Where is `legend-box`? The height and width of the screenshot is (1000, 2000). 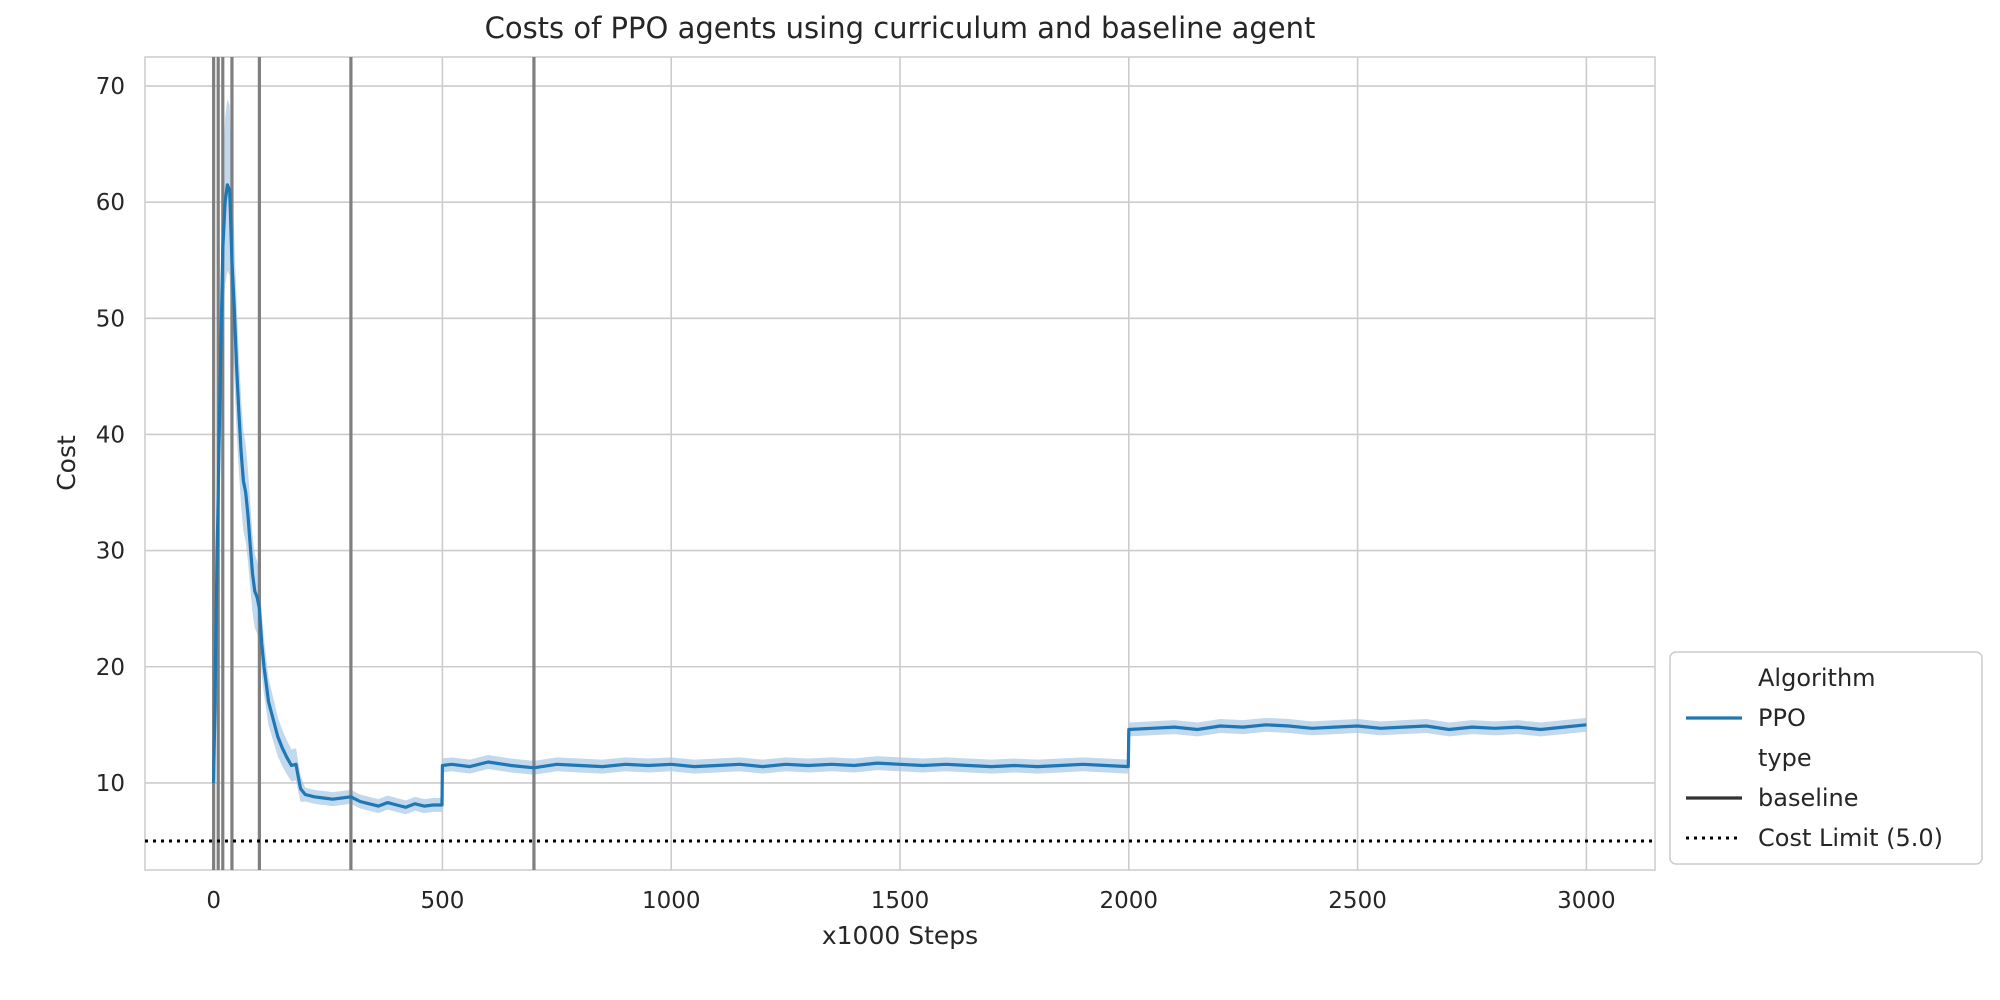 legend-box is located at coordinates (1826, 758).